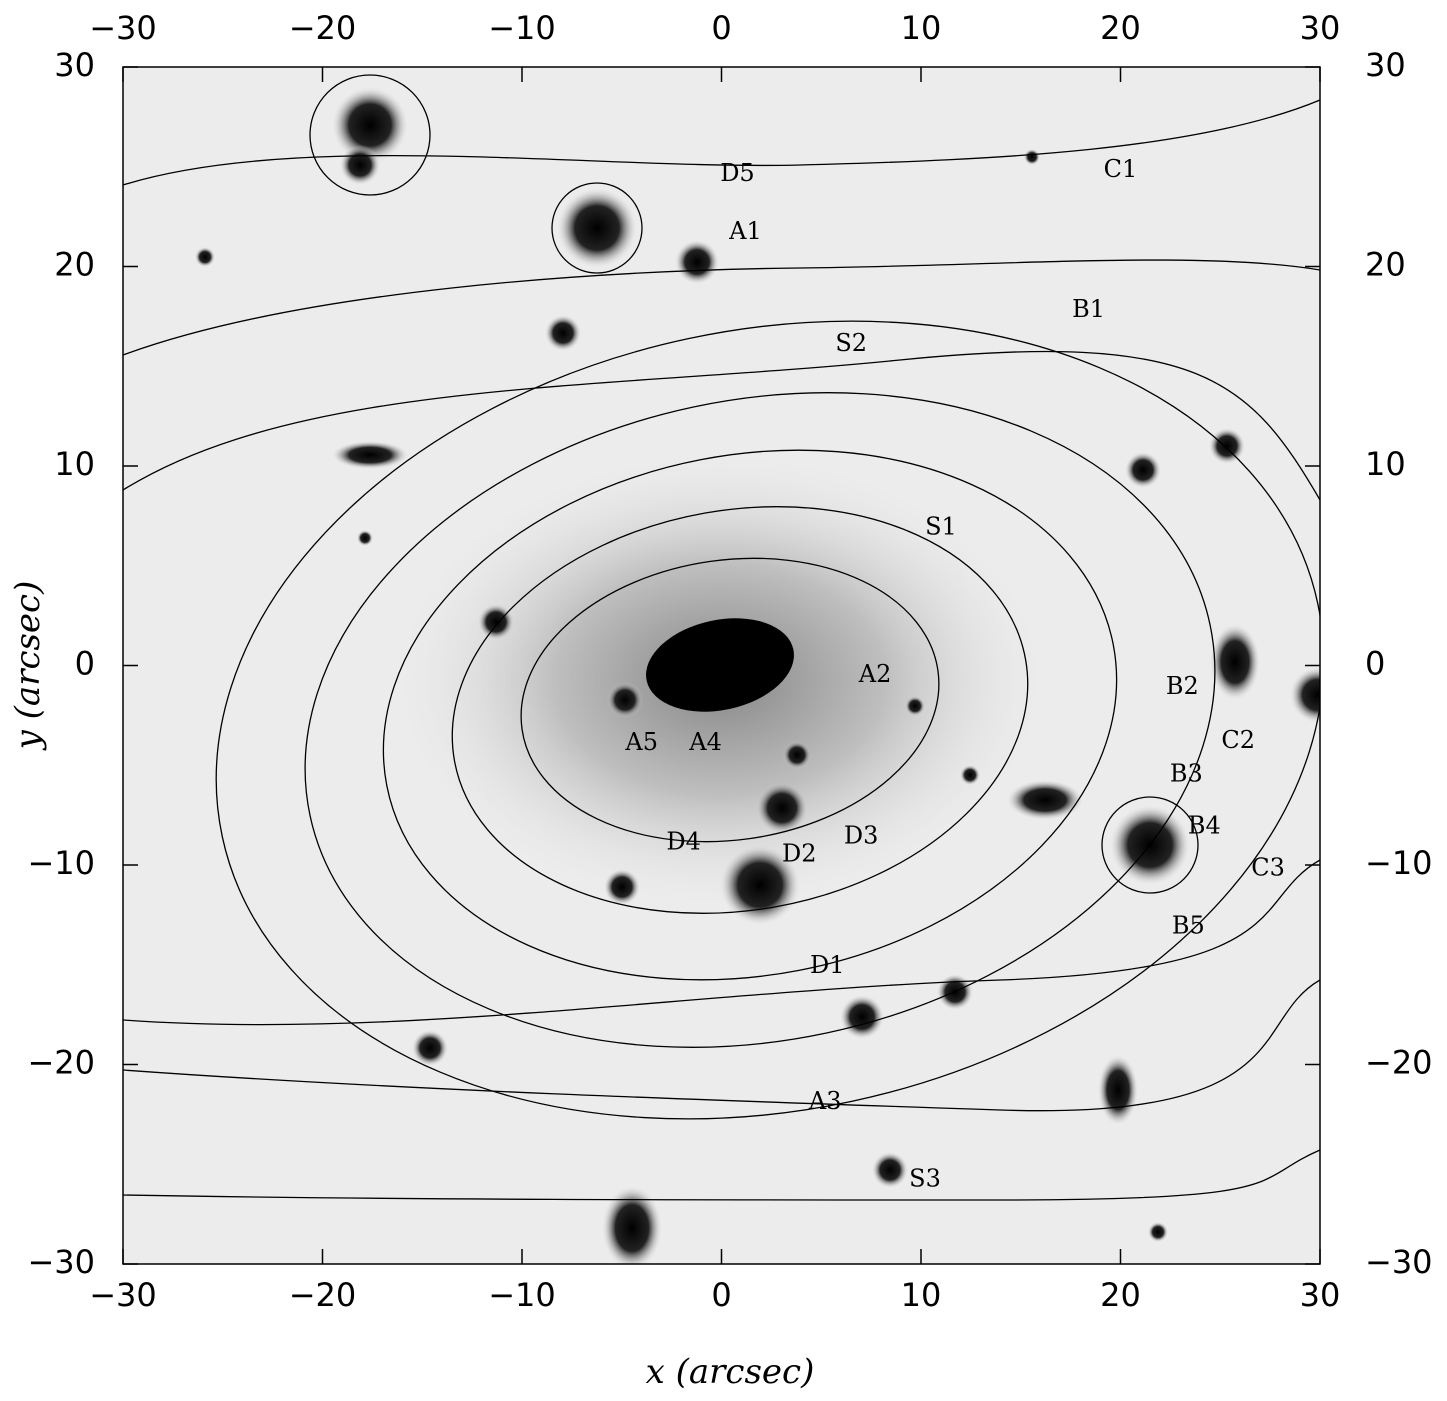 The image size is (1447, 1401). Describe the element at coordinates (737, 173) in the screenshot. I see `annotation: D5` at that location.